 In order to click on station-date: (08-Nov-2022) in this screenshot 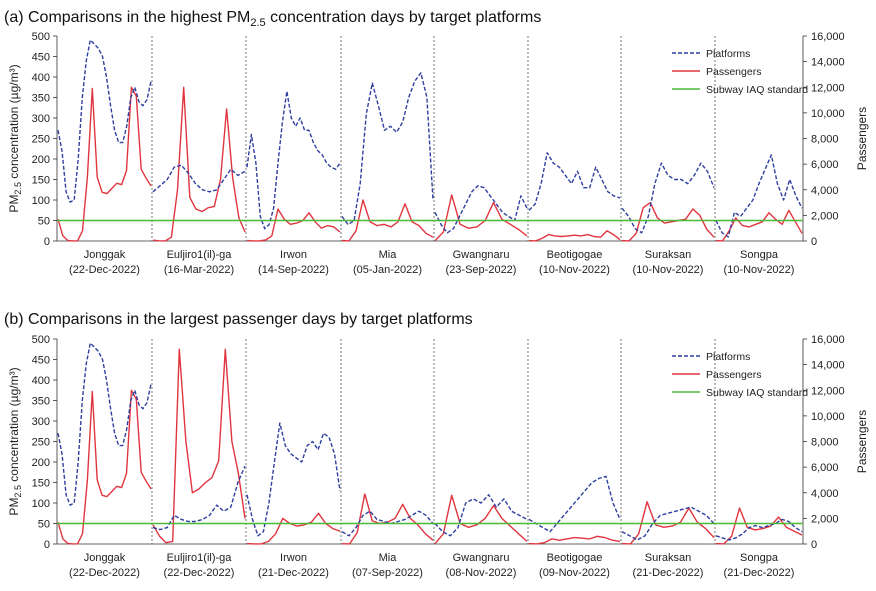, I will do `click(481, 573)`.